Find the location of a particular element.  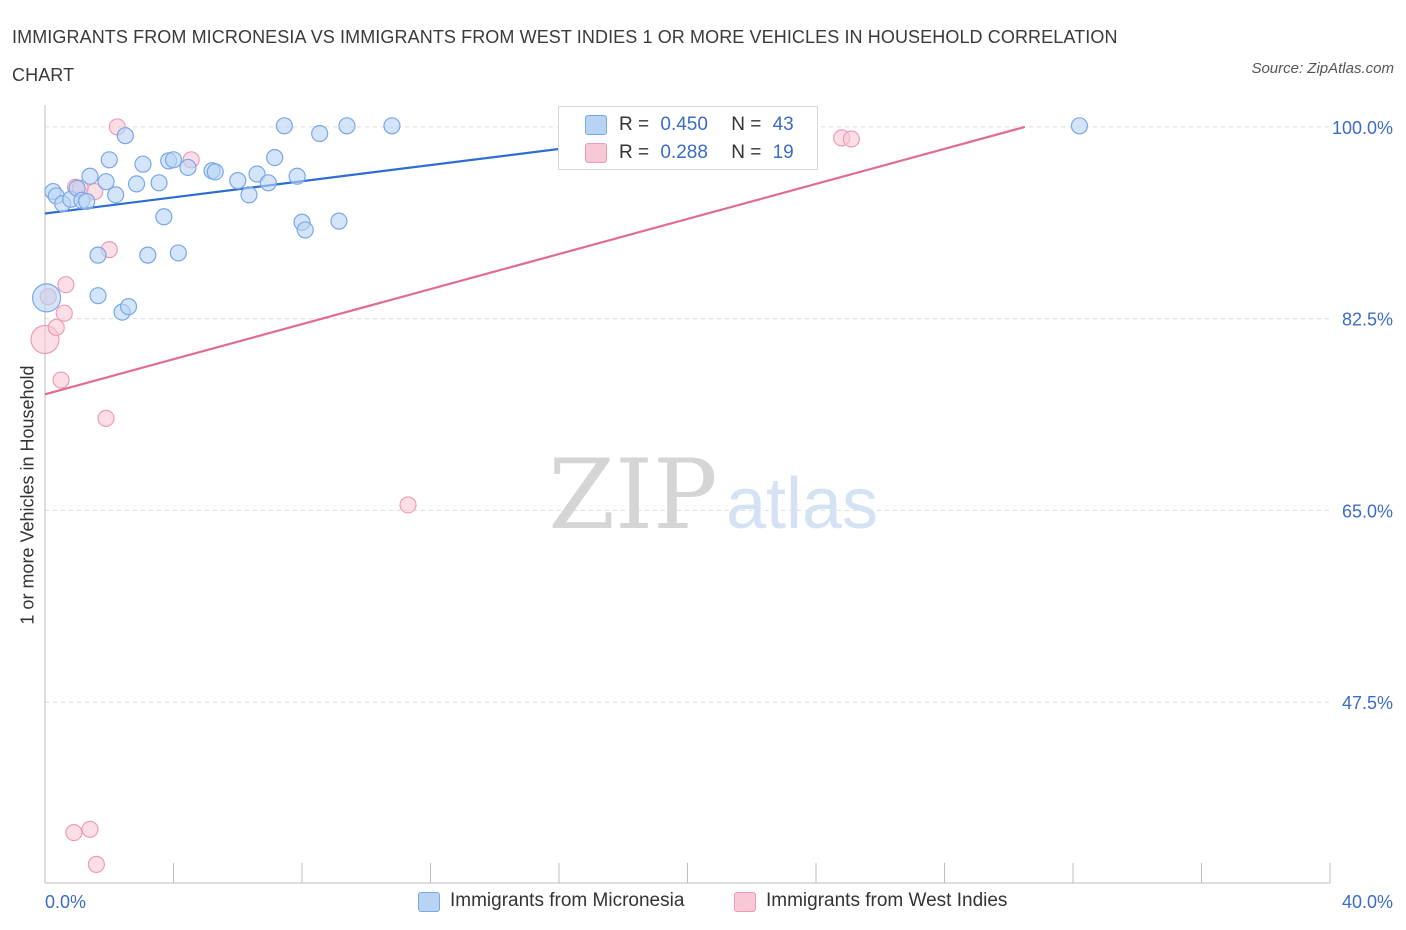

series-name-micronesia: Immigrants from Micronesia is located at coordinates (567, 900).